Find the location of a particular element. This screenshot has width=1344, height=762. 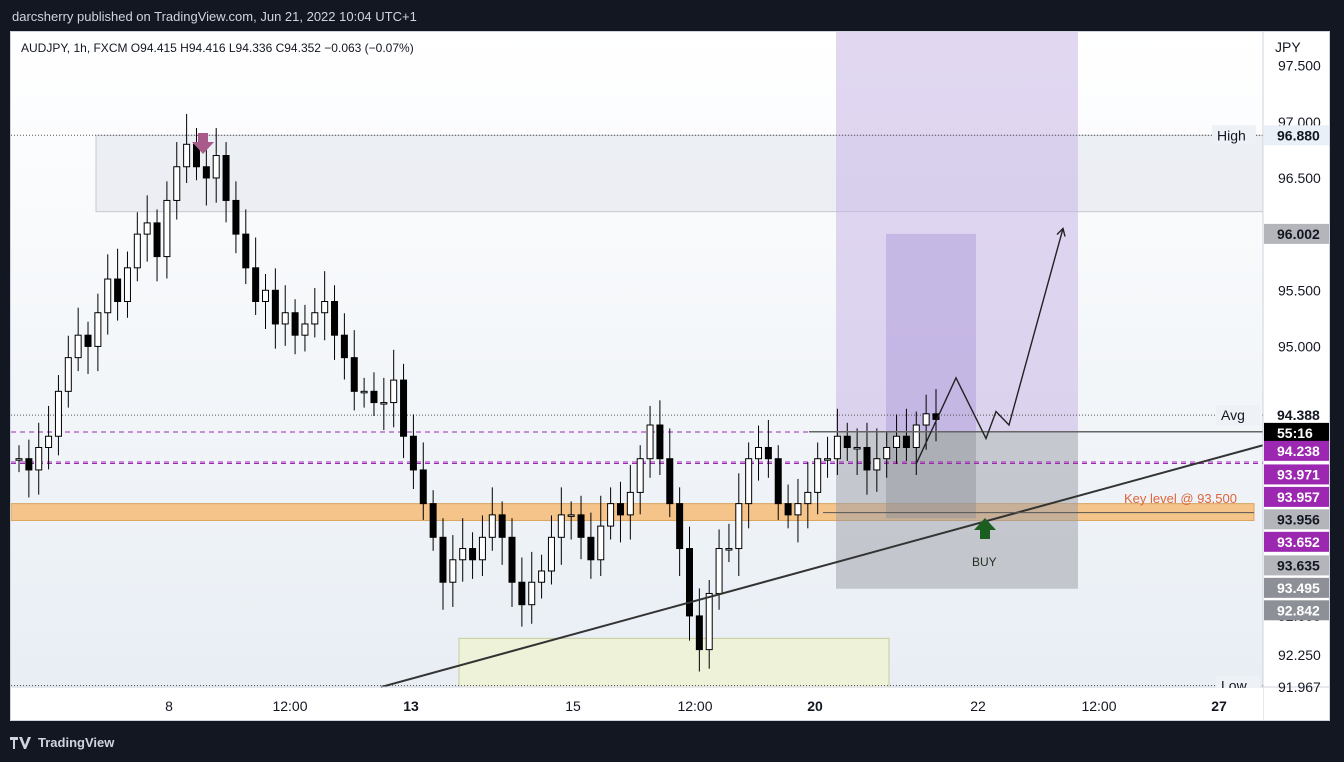

tradingview-logo: TradingView is located at coordinates (62, 742).